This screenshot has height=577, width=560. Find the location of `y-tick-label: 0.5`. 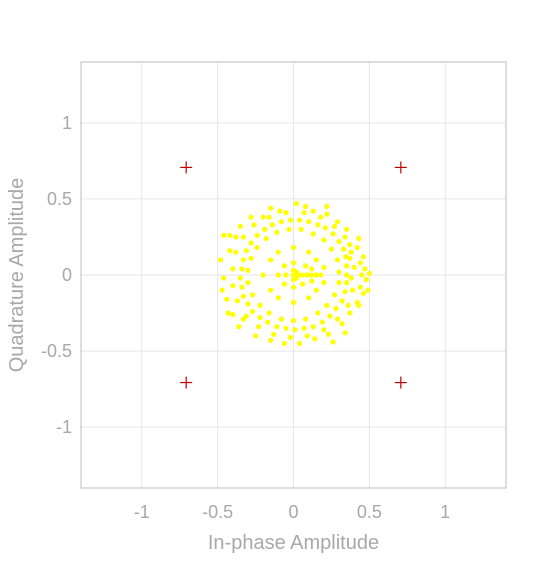

y-tick-label: 0.5 is located at coordinates (59, 199).